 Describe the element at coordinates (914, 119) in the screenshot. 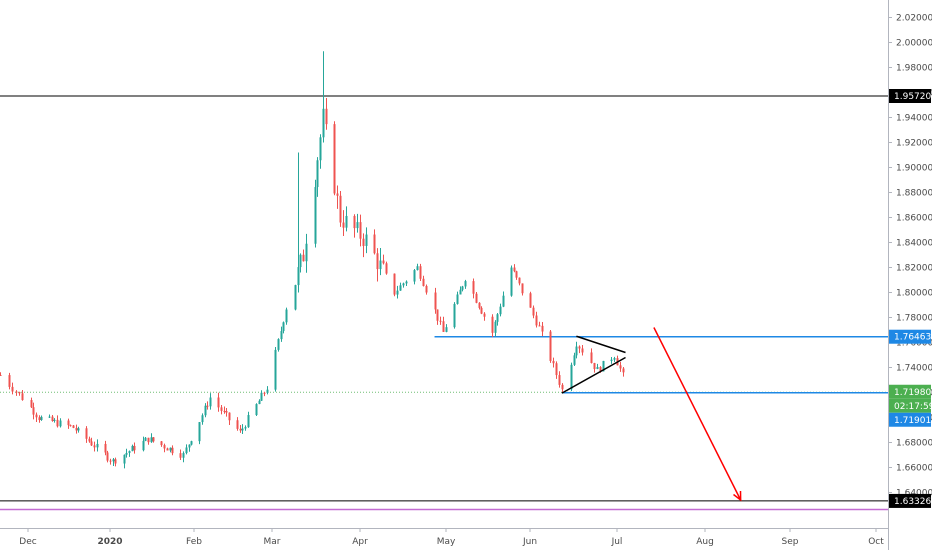

I see `price-tick-label: 1.94000` at that location.